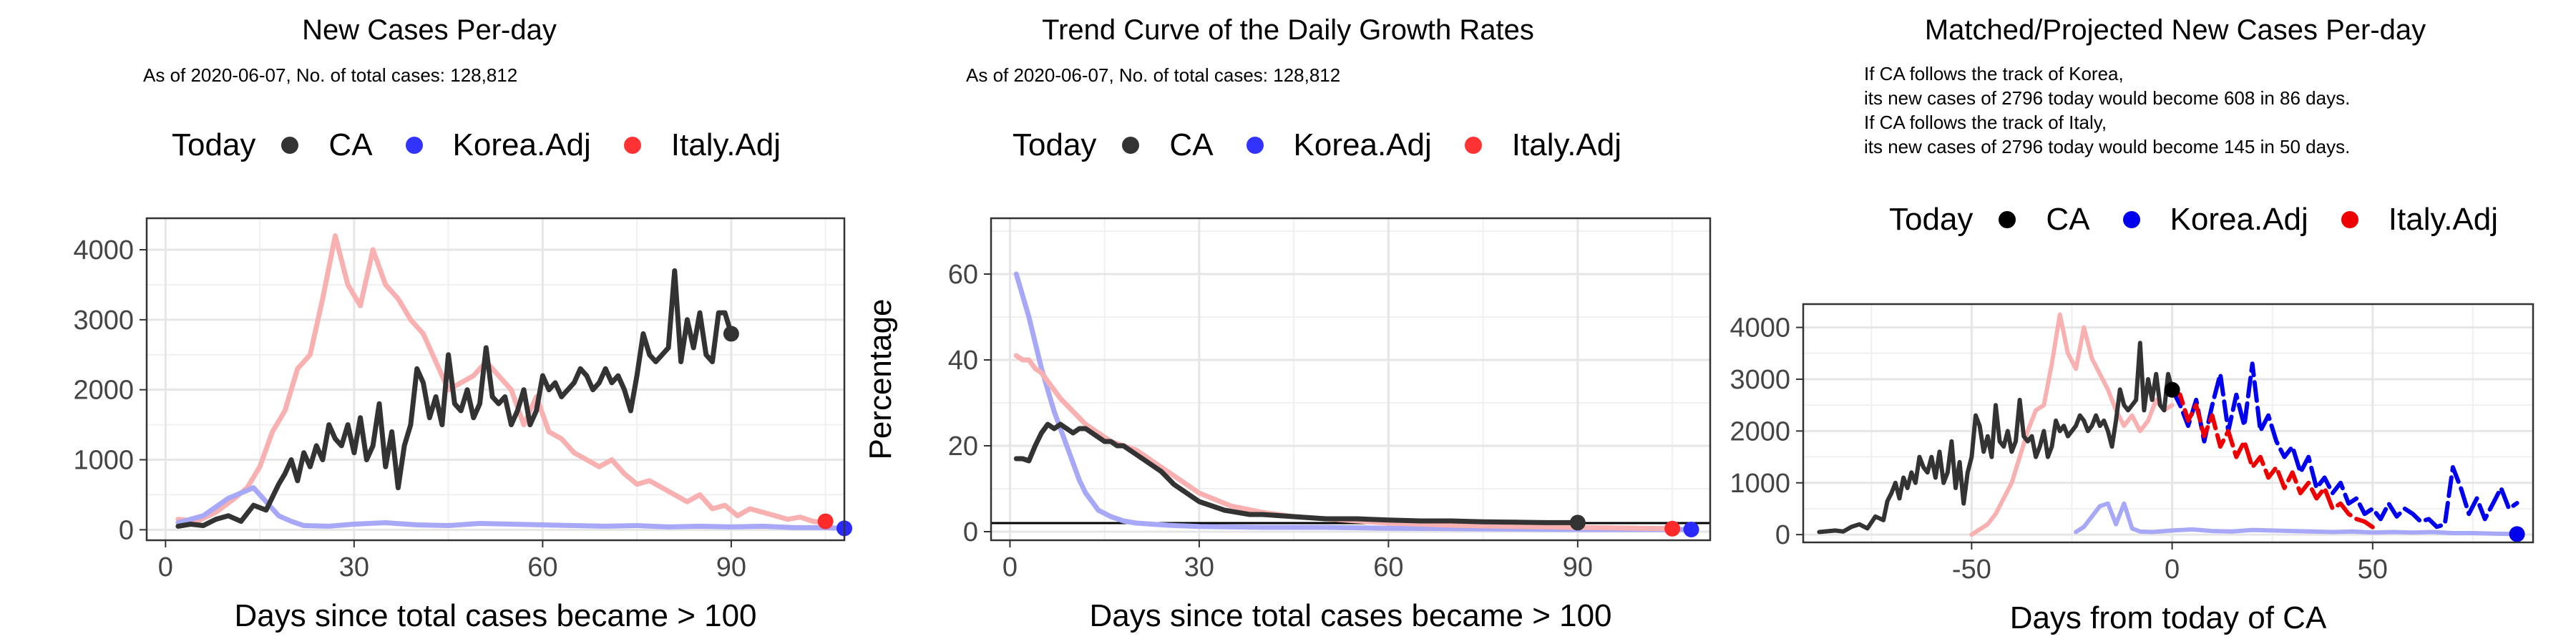 The width and height of the screenshot is (2576, 644). I want to click on series-line-italy-adj-projected, so click(2272, 458).